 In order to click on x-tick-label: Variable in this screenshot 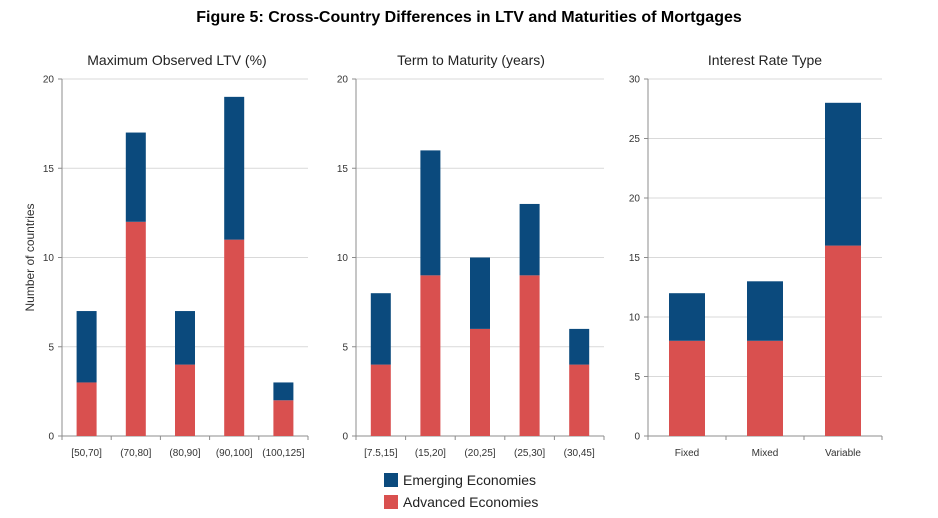, I will do `click(843, 453)`.